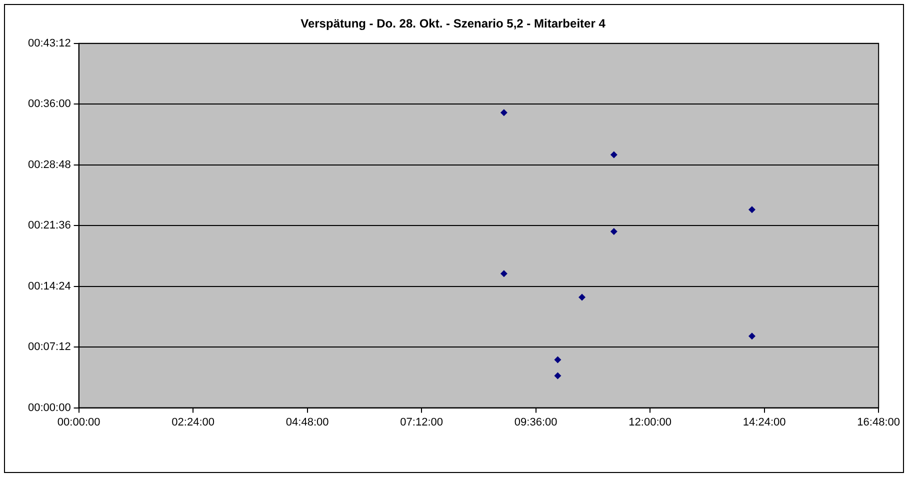  Describe the element at coordinates (49, 43) in the screenshot. I see `y-tick-label: 00:43:12` at that location.